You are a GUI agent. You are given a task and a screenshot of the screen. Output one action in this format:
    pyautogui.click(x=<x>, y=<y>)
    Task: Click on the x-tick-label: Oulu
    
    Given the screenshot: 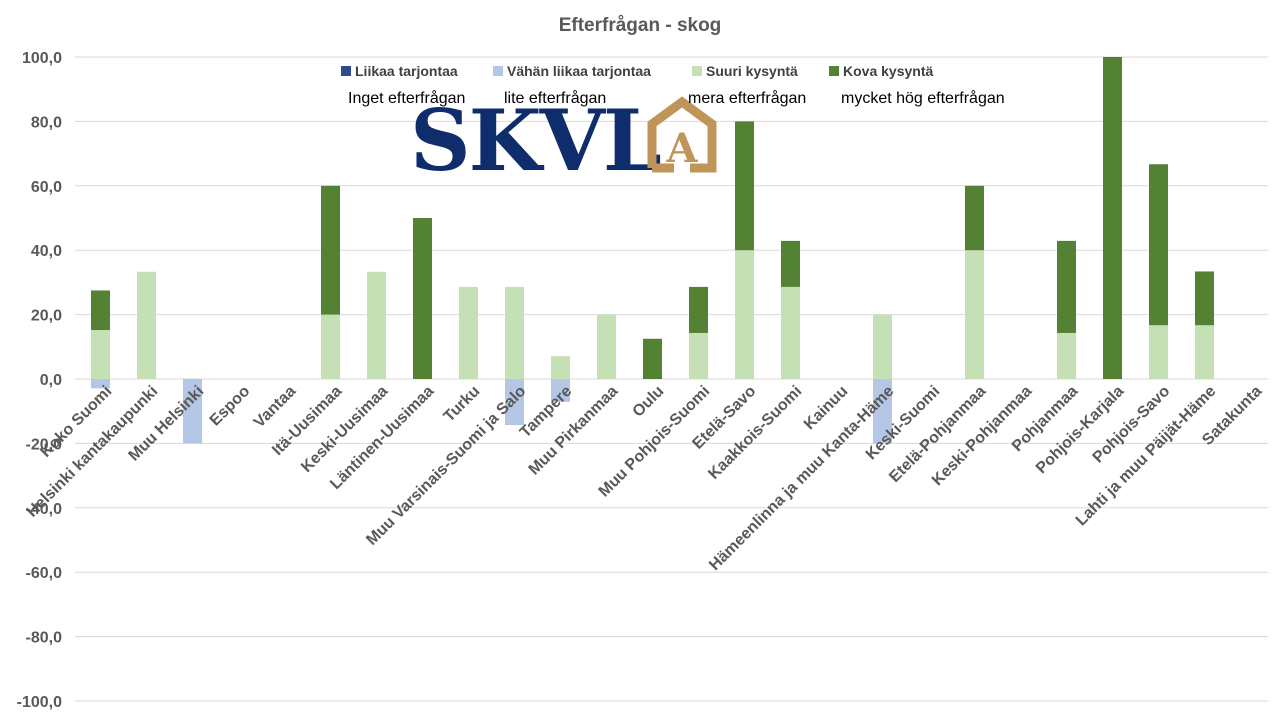 What is the action you would take?
    pyautogui.click(x=649, y=402)
    